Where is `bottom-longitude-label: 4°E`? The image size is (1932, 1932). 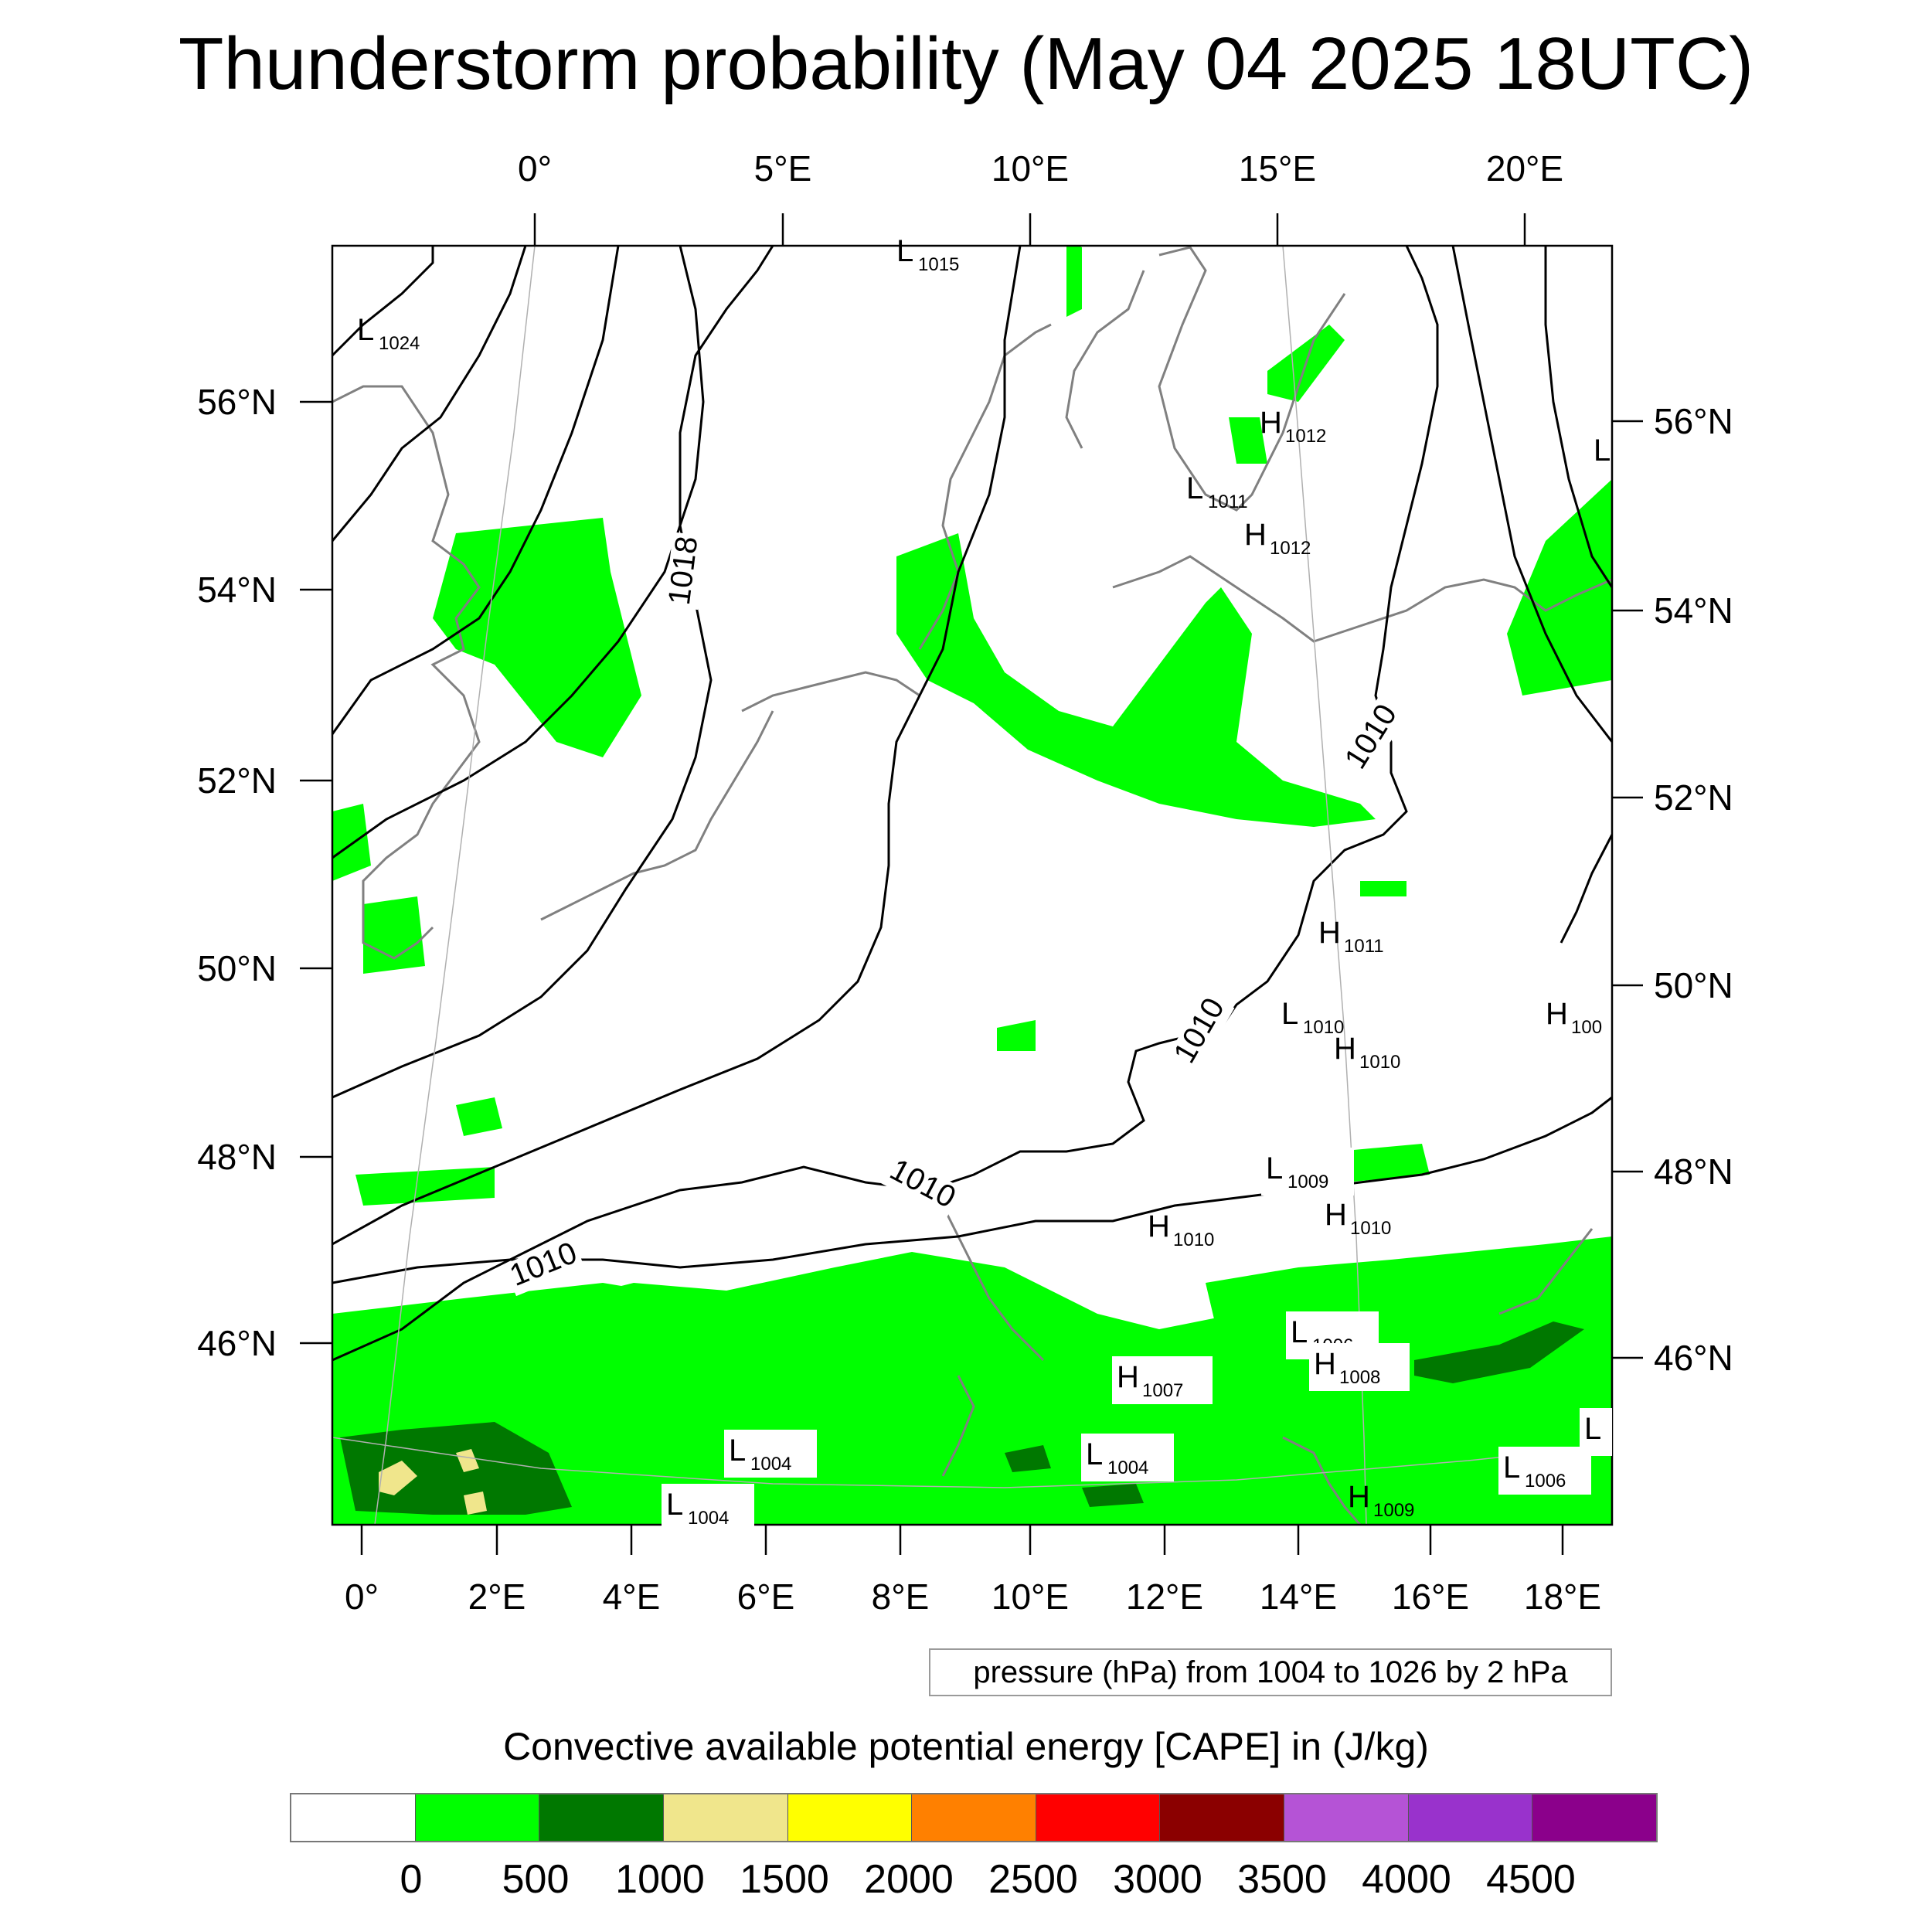
bottom-longitude-label: 4°E is located at coordinates (631, 1597).